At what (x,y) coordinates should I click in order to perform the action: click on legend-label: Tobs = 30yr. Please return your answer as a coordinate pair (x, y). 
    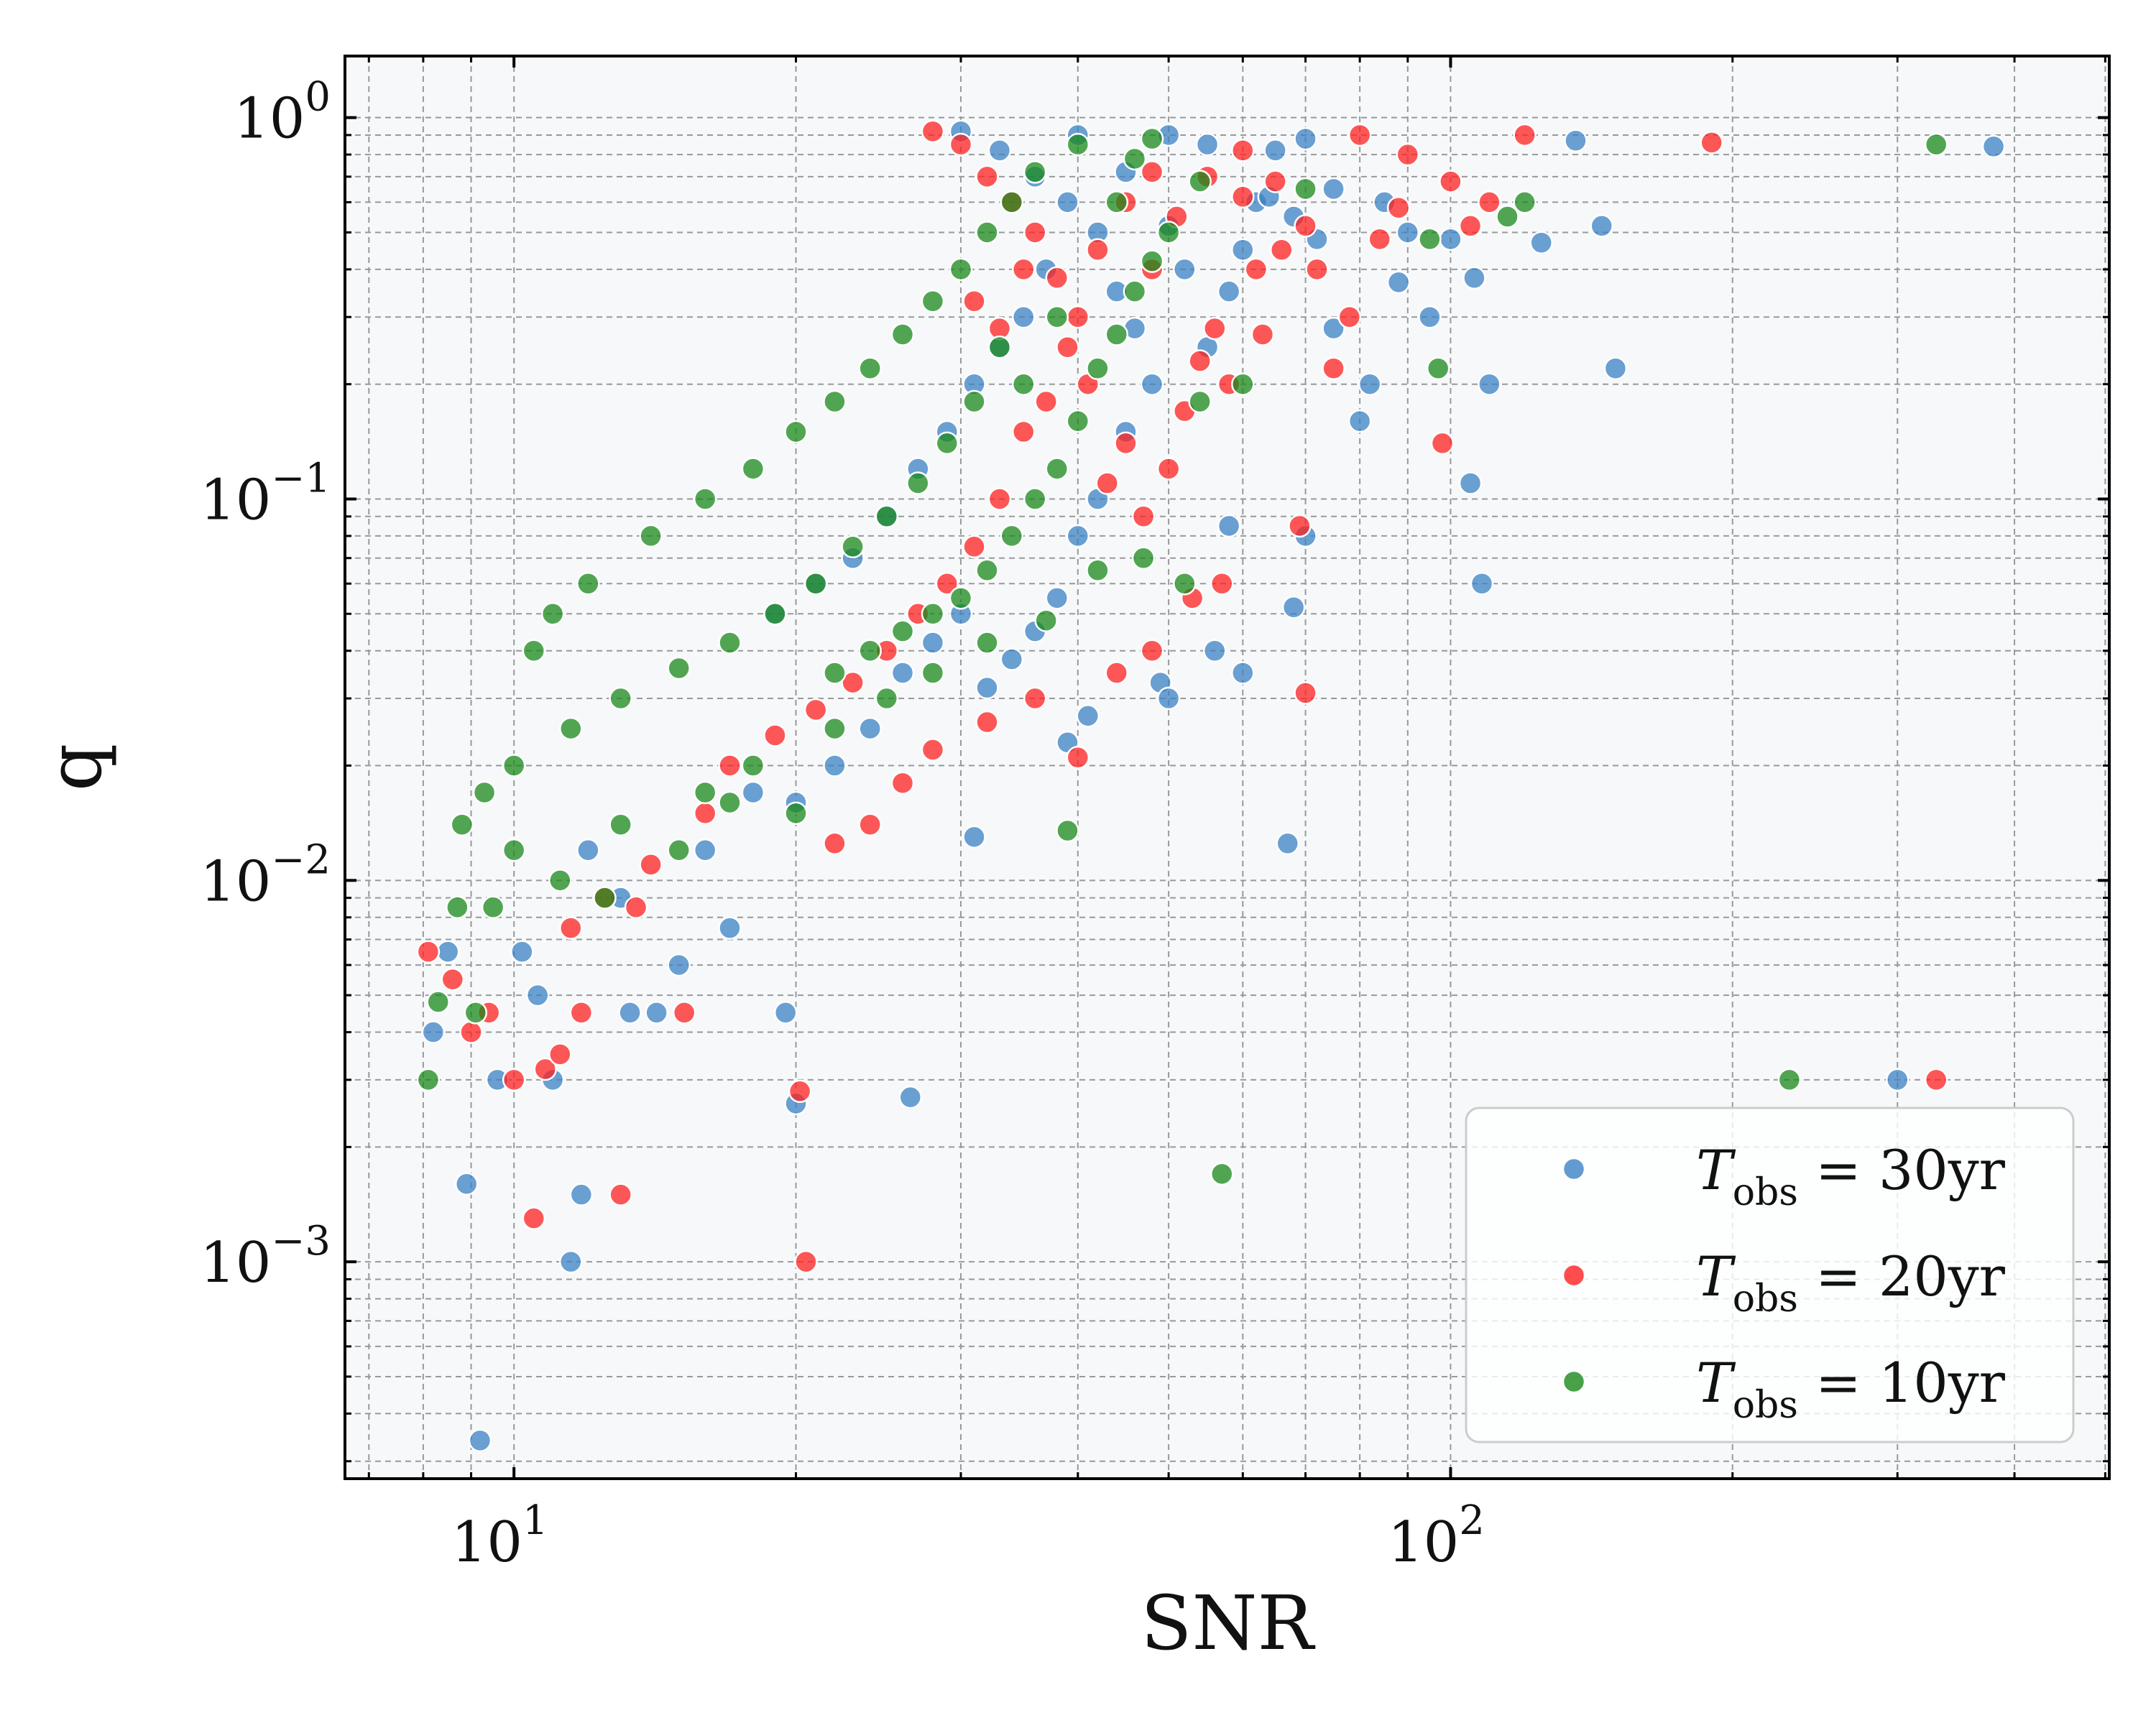
    Looking at the image, I should click on (1851, 1176).